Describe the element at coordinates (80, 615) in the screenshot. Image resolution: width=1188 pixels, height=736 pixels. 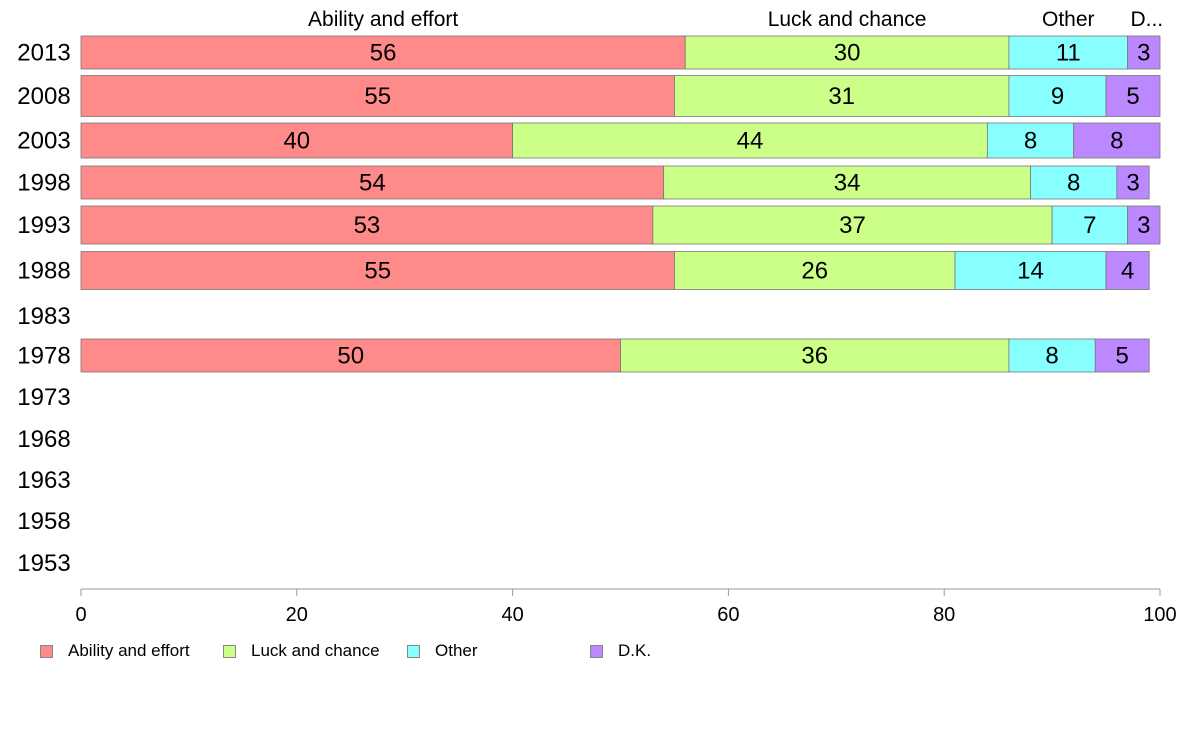
I see `x-tick-label-0: 0` at that location.